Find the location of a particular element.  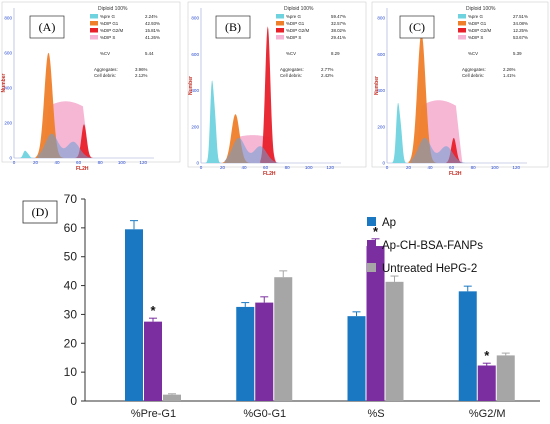

x-tick-label: 0 is located at coordinates (387, 167).